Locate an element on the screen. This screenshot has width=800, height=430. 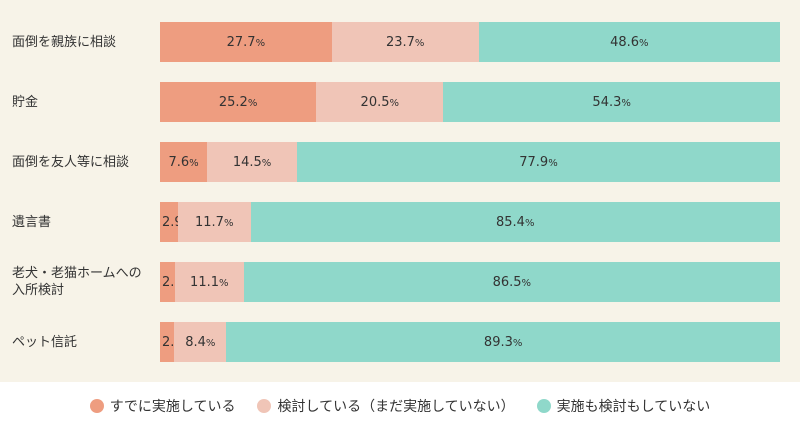
category-label-text: 貯金 is located at coordinates (25, 102).